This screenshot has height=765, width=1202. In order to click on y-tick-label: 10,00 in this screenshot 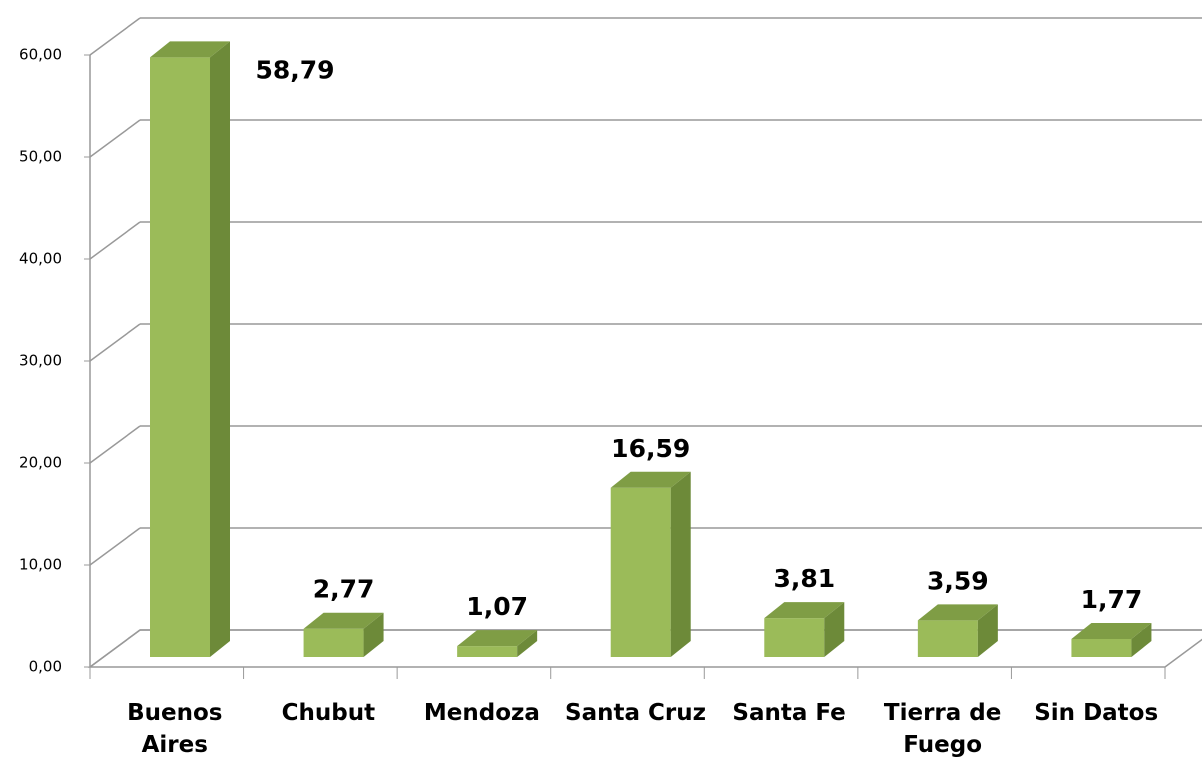, I will do `click(40, 565)`.